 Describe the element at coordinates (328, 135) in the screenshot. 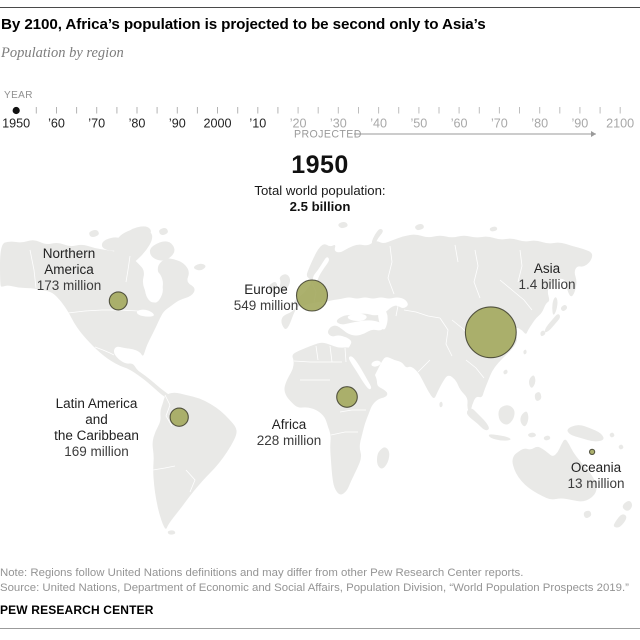

I see `svg-text: PROJECTED` at that location.